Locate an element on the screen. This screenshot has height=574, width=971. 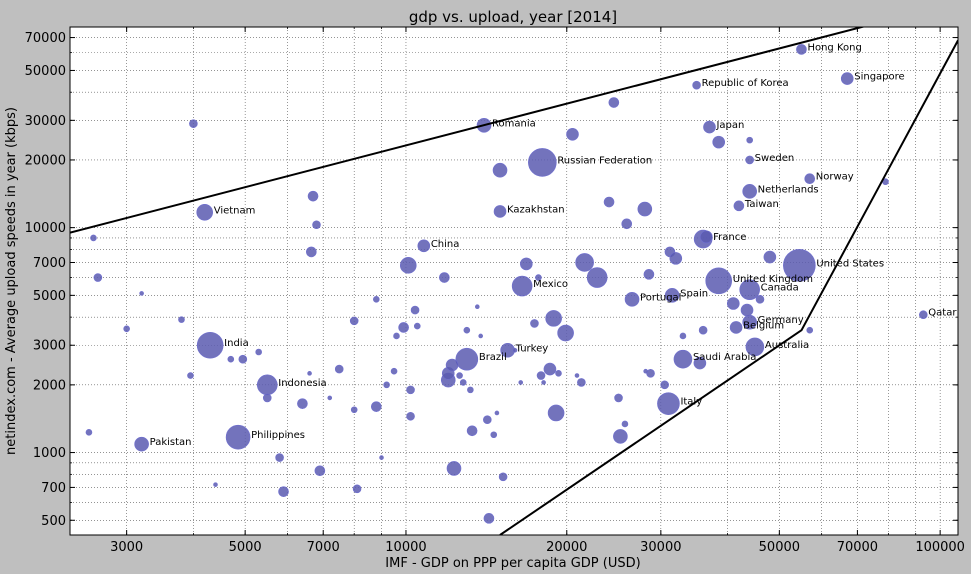
y-tick-label: 700 is located at coordinates (53, 488).